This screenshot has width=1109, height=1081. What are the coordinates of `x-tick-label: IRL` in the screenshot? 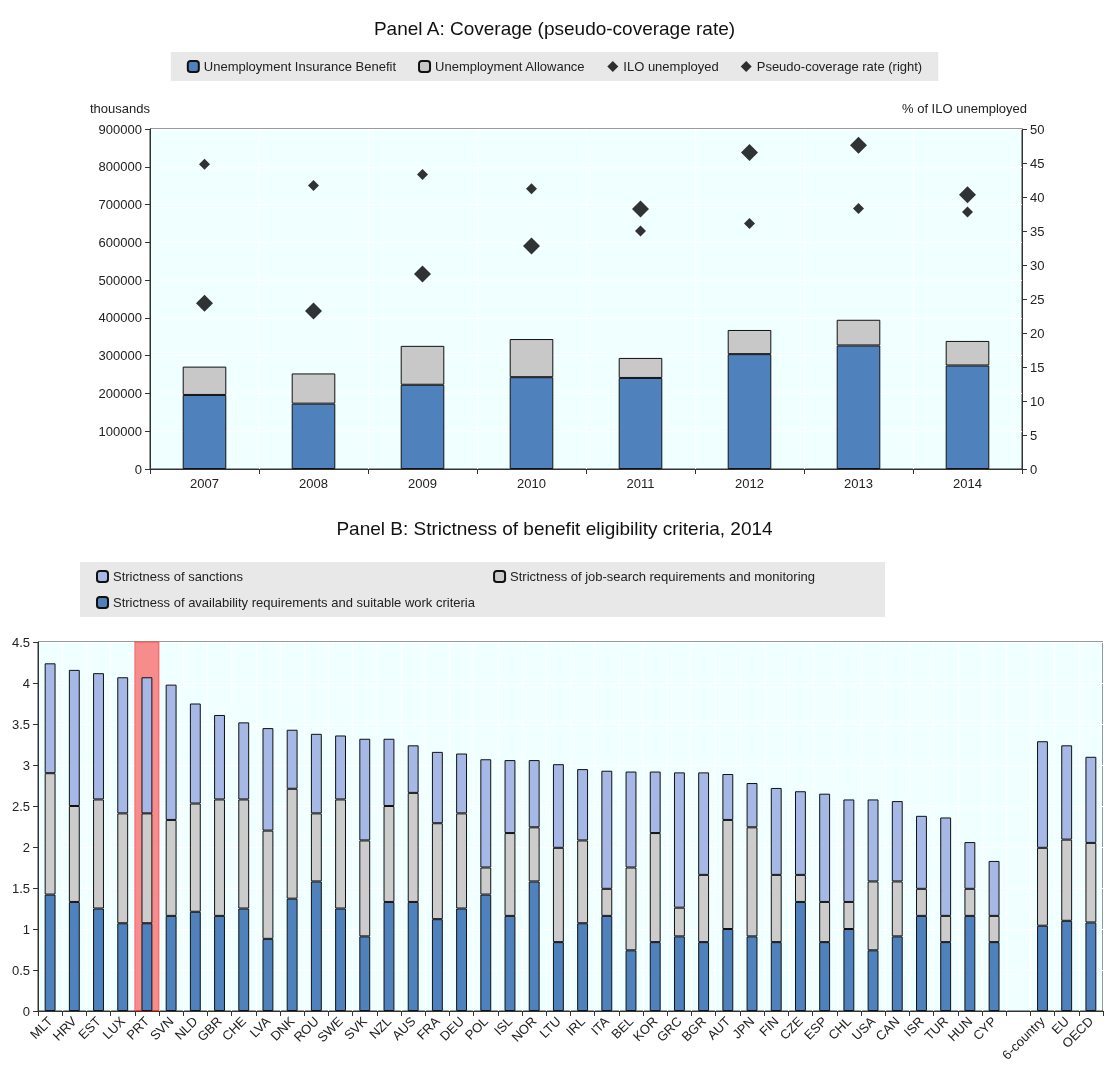 It's located at (575, 1026).